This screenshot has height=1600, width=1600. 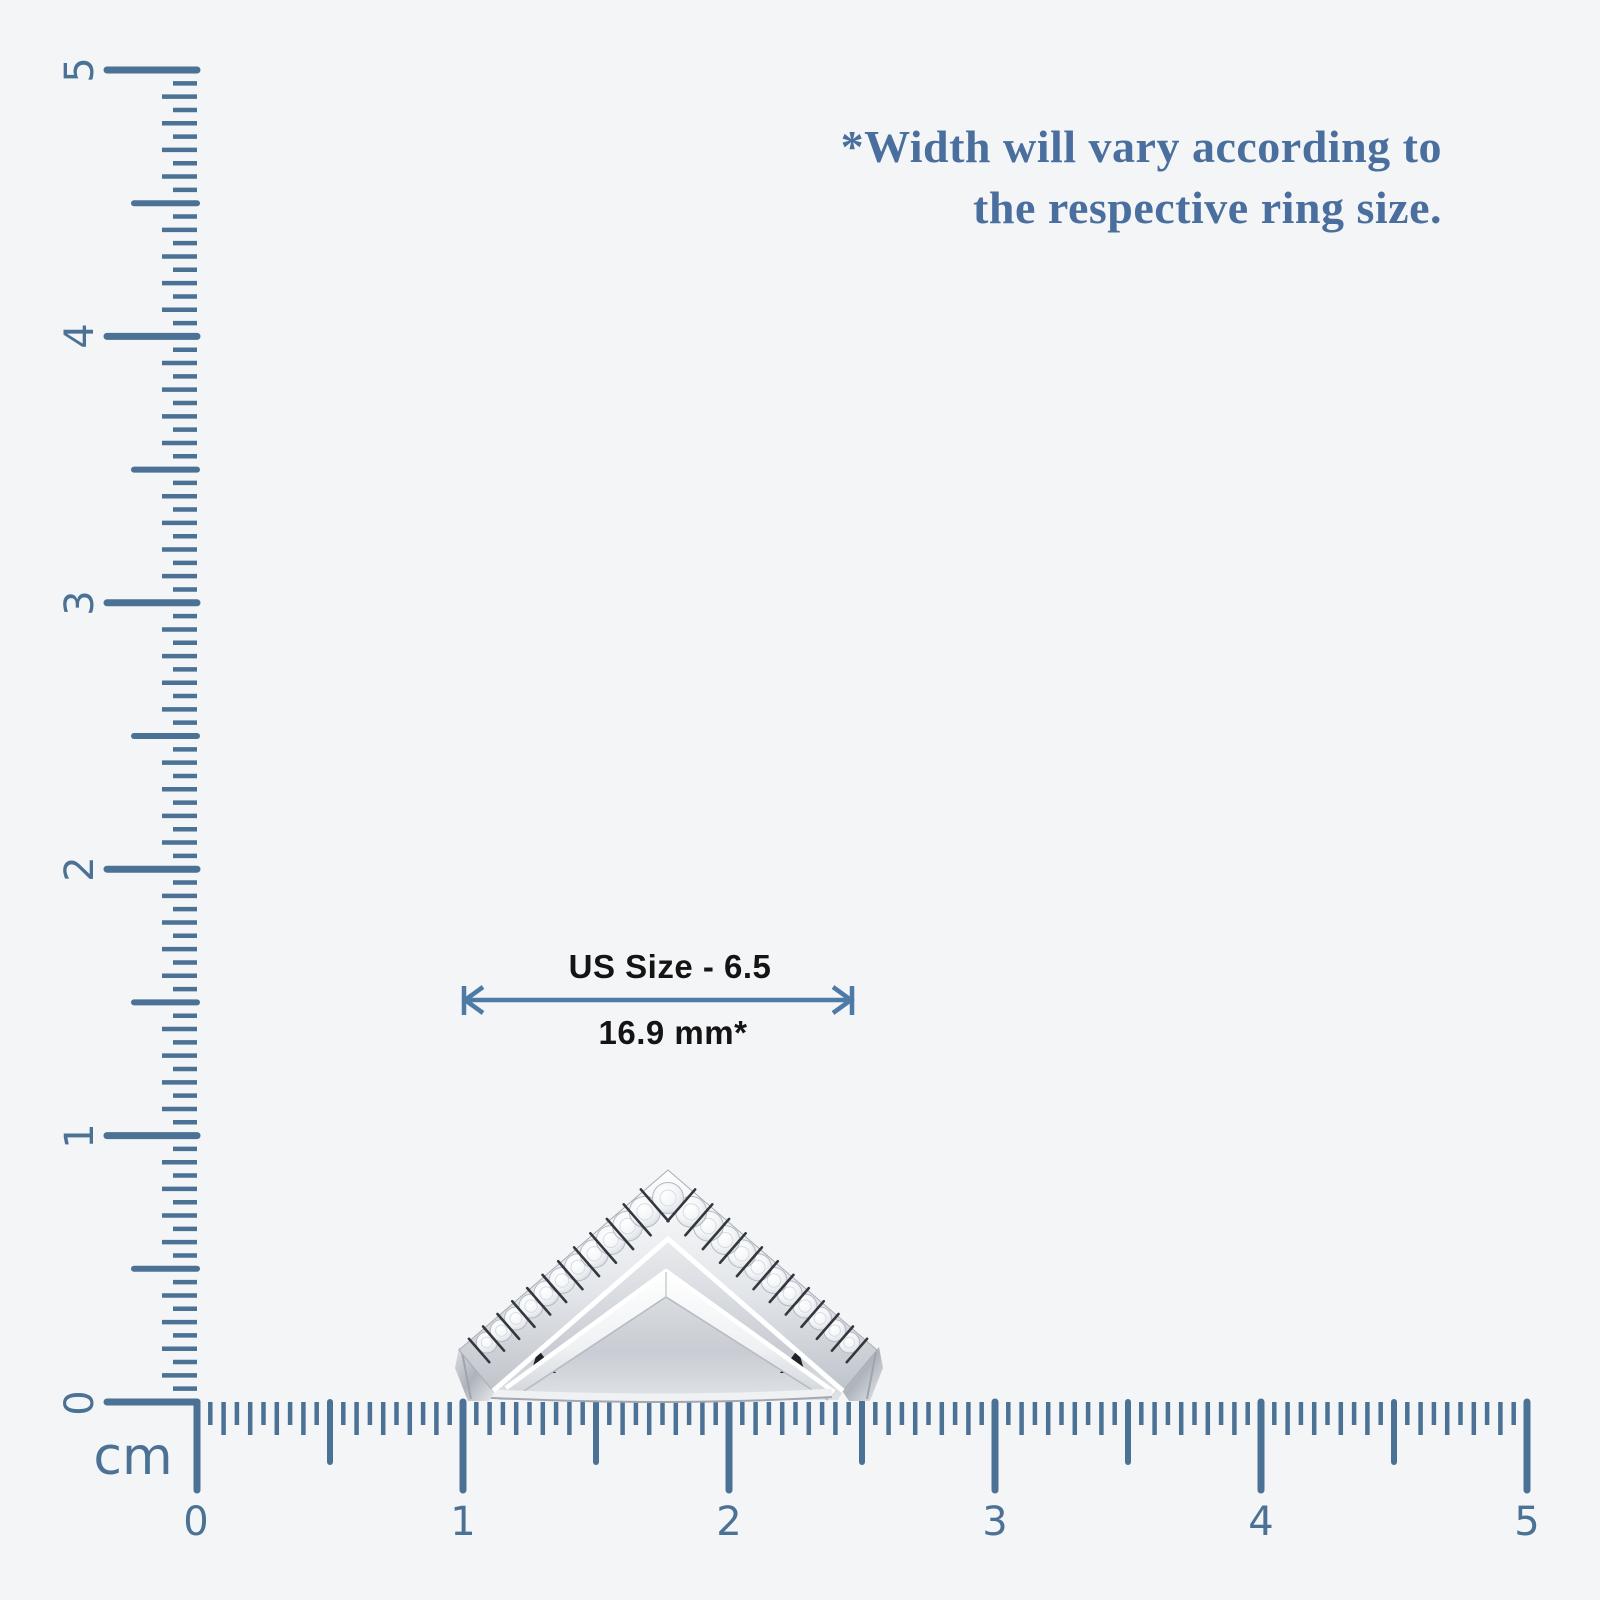 What do you see at coordinates (80, 70) in the screenshot?
I see `v-ruler-label-5: 5` at bounding box center [80, 70].